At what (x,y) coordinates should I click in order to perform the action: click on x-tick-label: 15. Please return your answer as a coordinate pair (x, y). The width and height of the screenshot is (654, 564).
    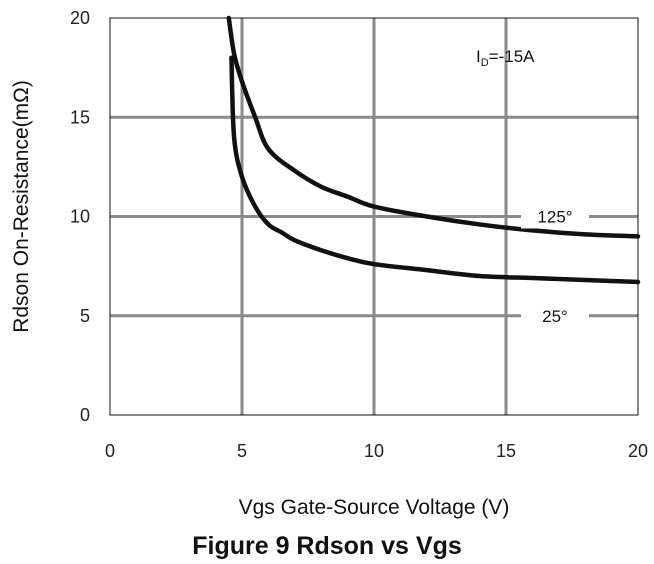
    Looking at the image, I should click on (506, 451).